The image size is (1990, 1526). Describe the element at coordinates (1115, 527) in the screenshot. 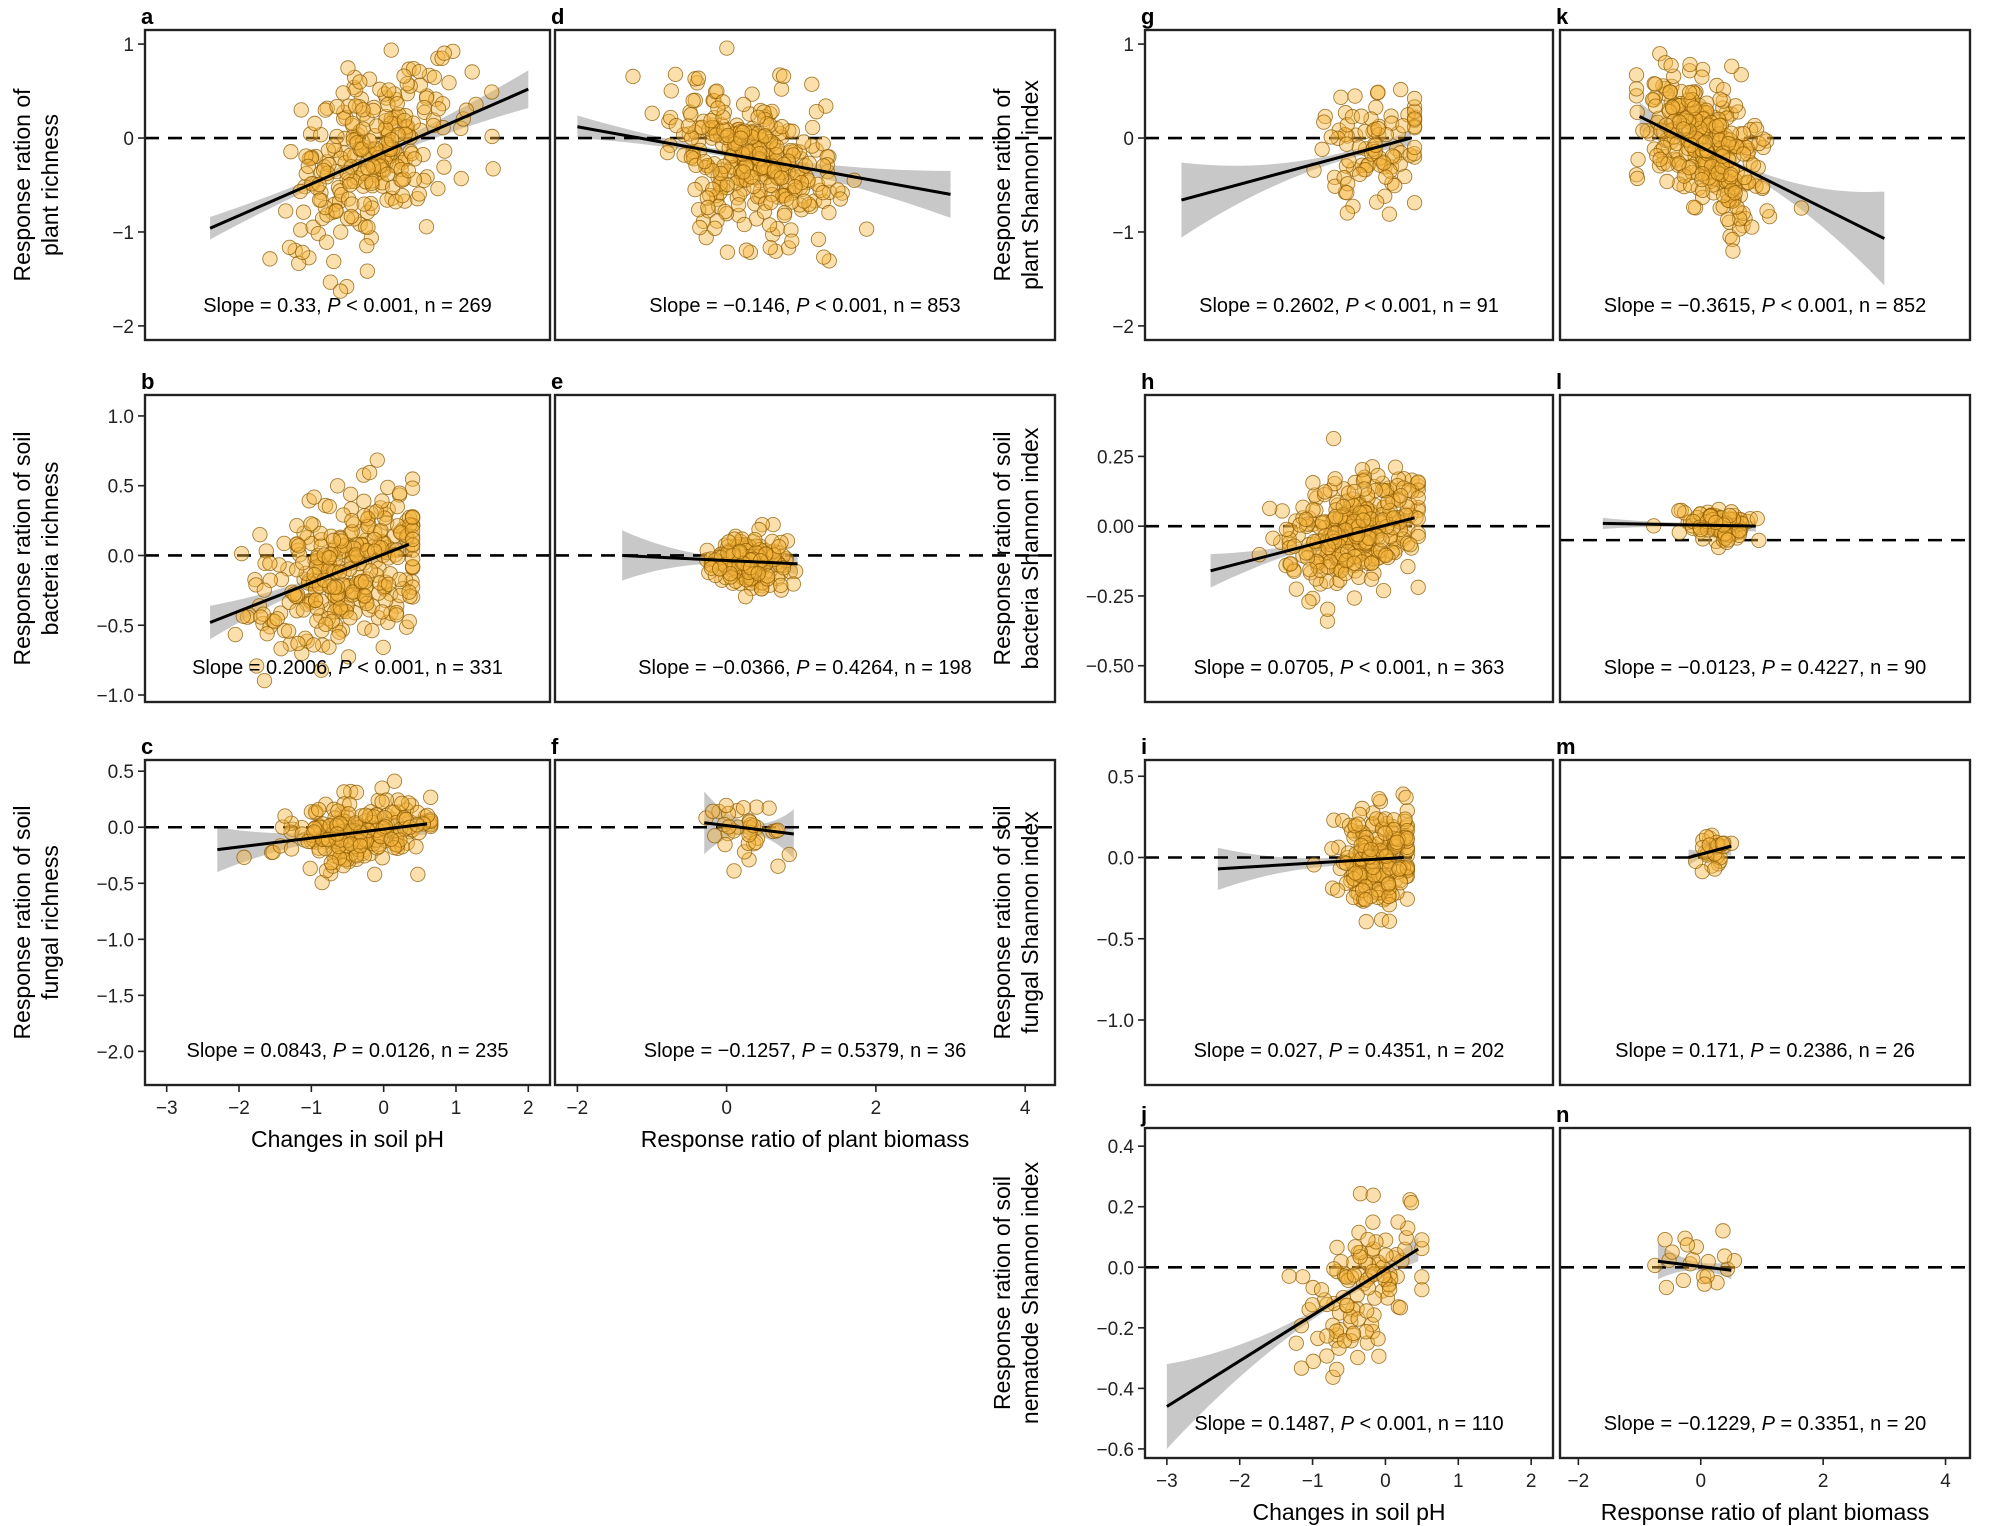

I see `y-tick-label-h: 0.00` at that location.